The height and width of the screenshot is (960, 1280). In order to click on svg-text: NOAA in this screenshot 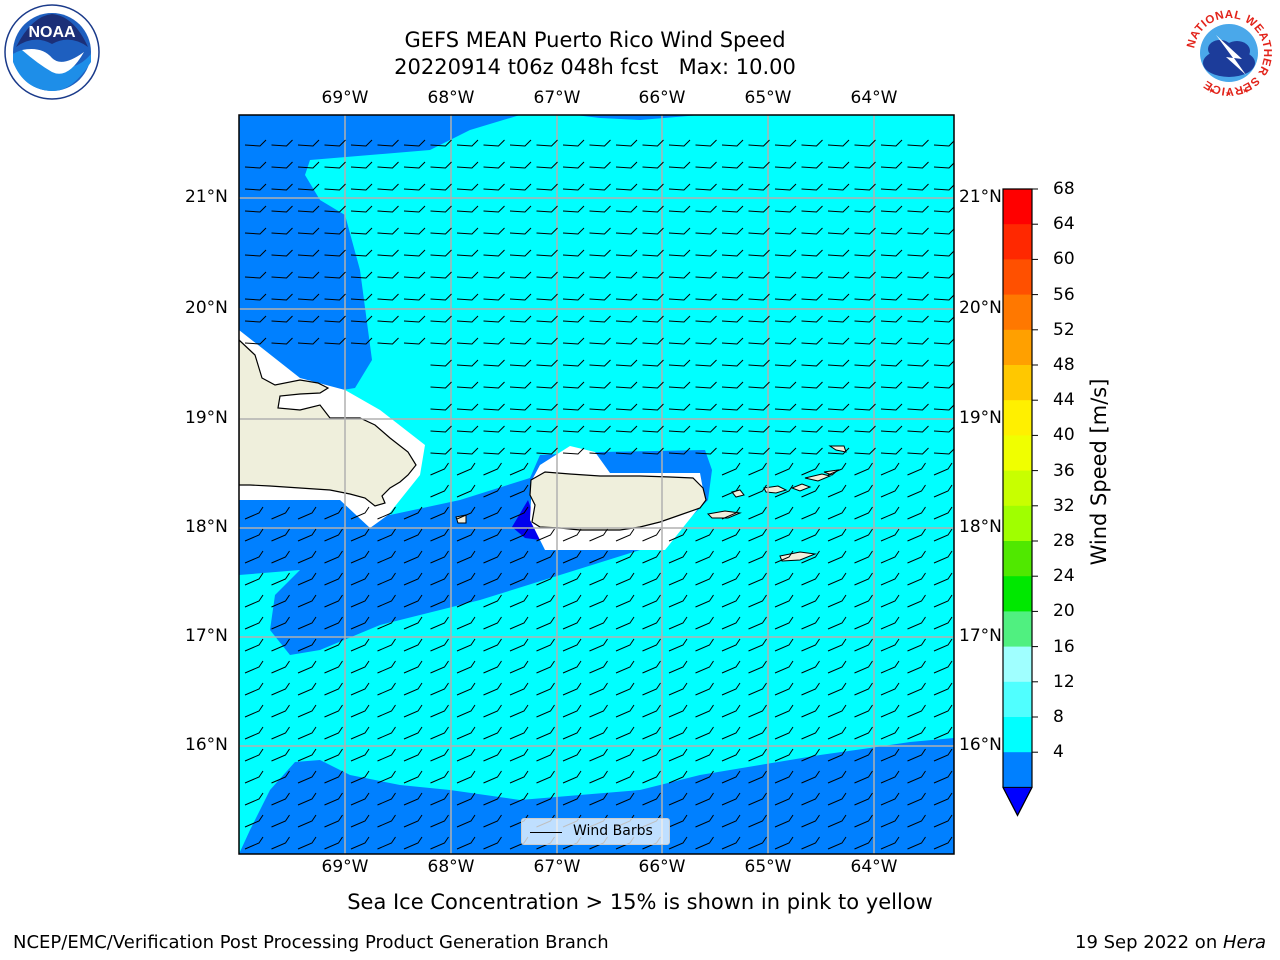, I will do `click(52, 32)`.